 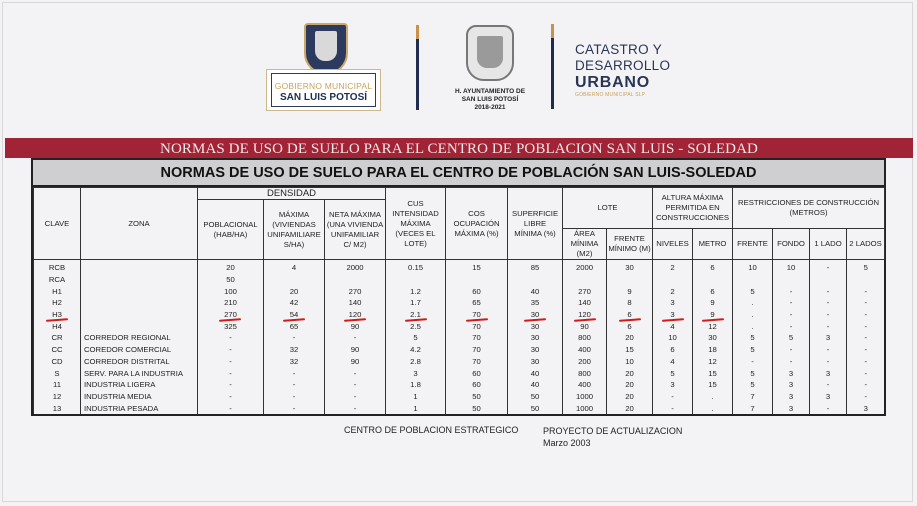 I want to click on table-cell: 1000, so click(x=584, y=408).